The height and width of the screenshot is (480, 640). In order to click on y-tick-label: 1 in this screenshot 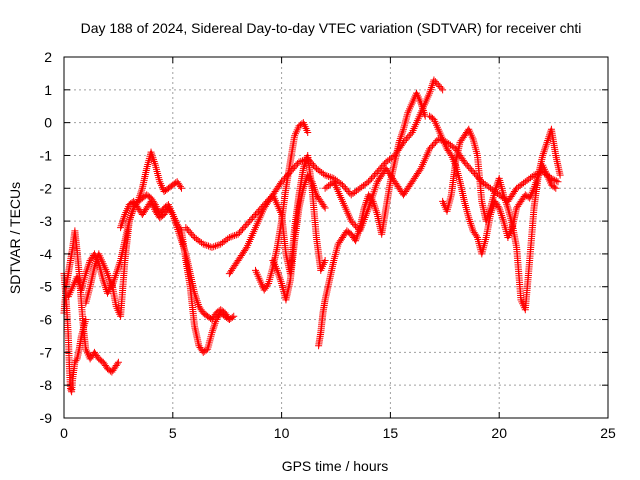, I will do `click(48, 90)`.